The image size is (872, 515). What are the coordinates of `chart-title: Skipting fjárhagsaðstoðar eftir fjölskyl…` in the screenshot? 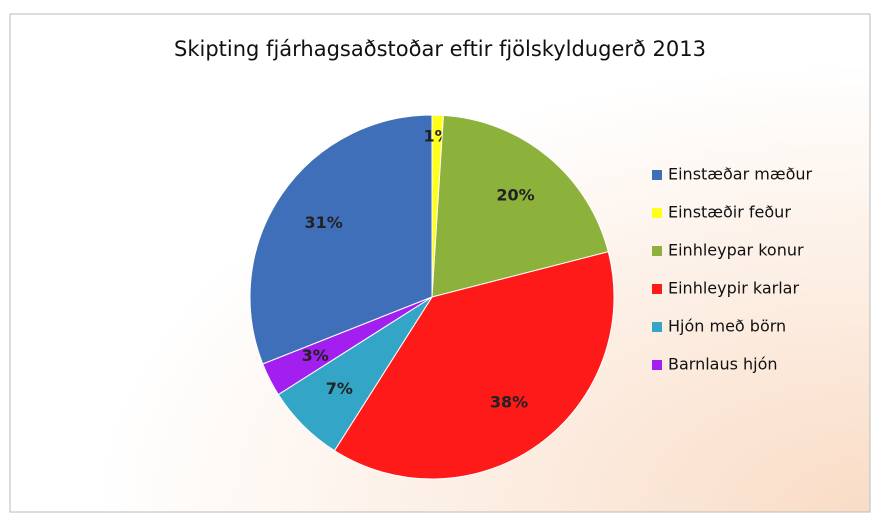 It's located at (440, 49).